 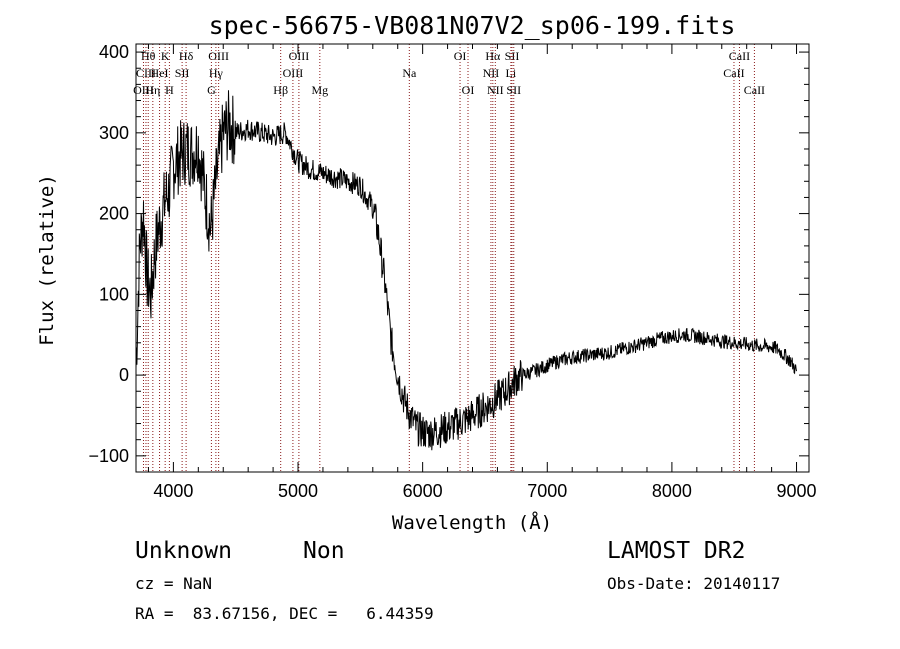 I want to click on spectral-line-label: HeI, so click(x=160, y=73).